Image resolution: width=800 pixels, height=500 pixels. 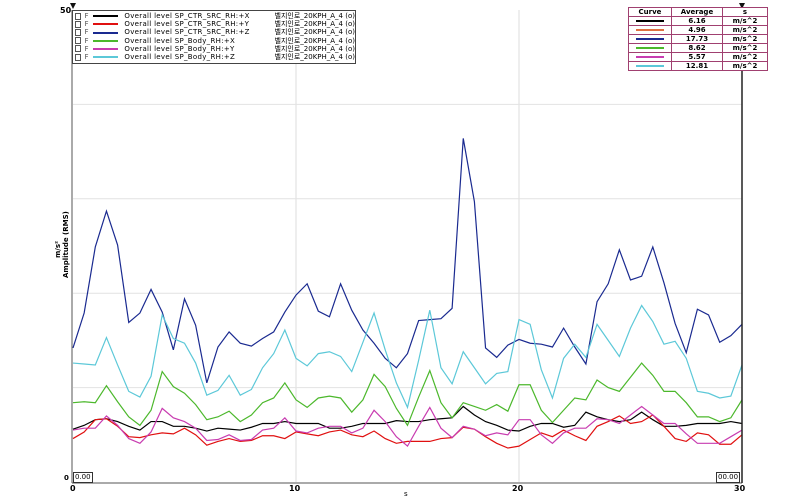 What do you see at coordinates (518, 488) in the screenshot?
I see `x-tick-20: 20` at bounding box center [518, 488].